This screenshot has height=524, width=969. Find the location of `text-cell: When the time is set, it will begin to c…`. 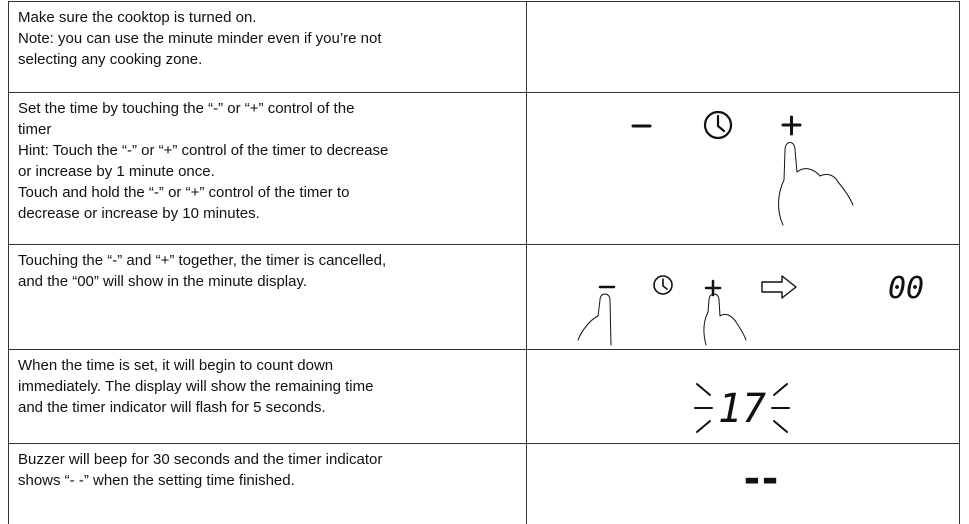

text-cell: When the time is set, it will begin to c… is located at coordinates (267, 397).